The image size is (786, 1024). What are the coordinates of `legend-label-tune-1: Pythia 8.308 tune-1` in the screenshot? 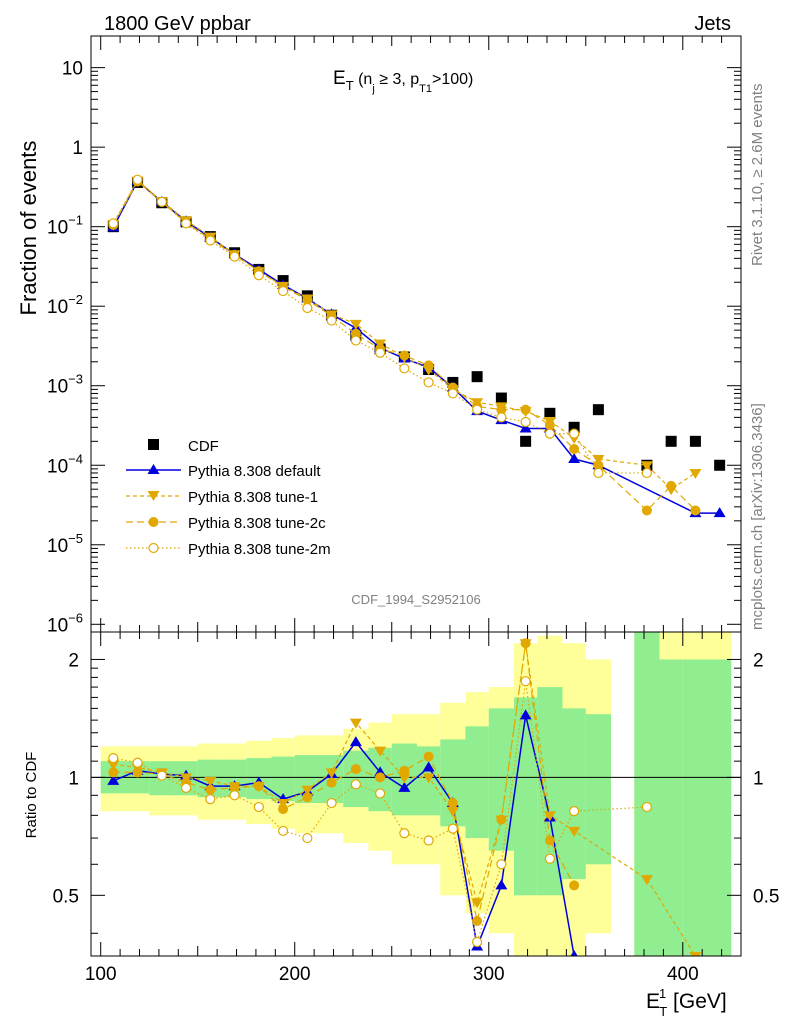 It's located at (253, 497).